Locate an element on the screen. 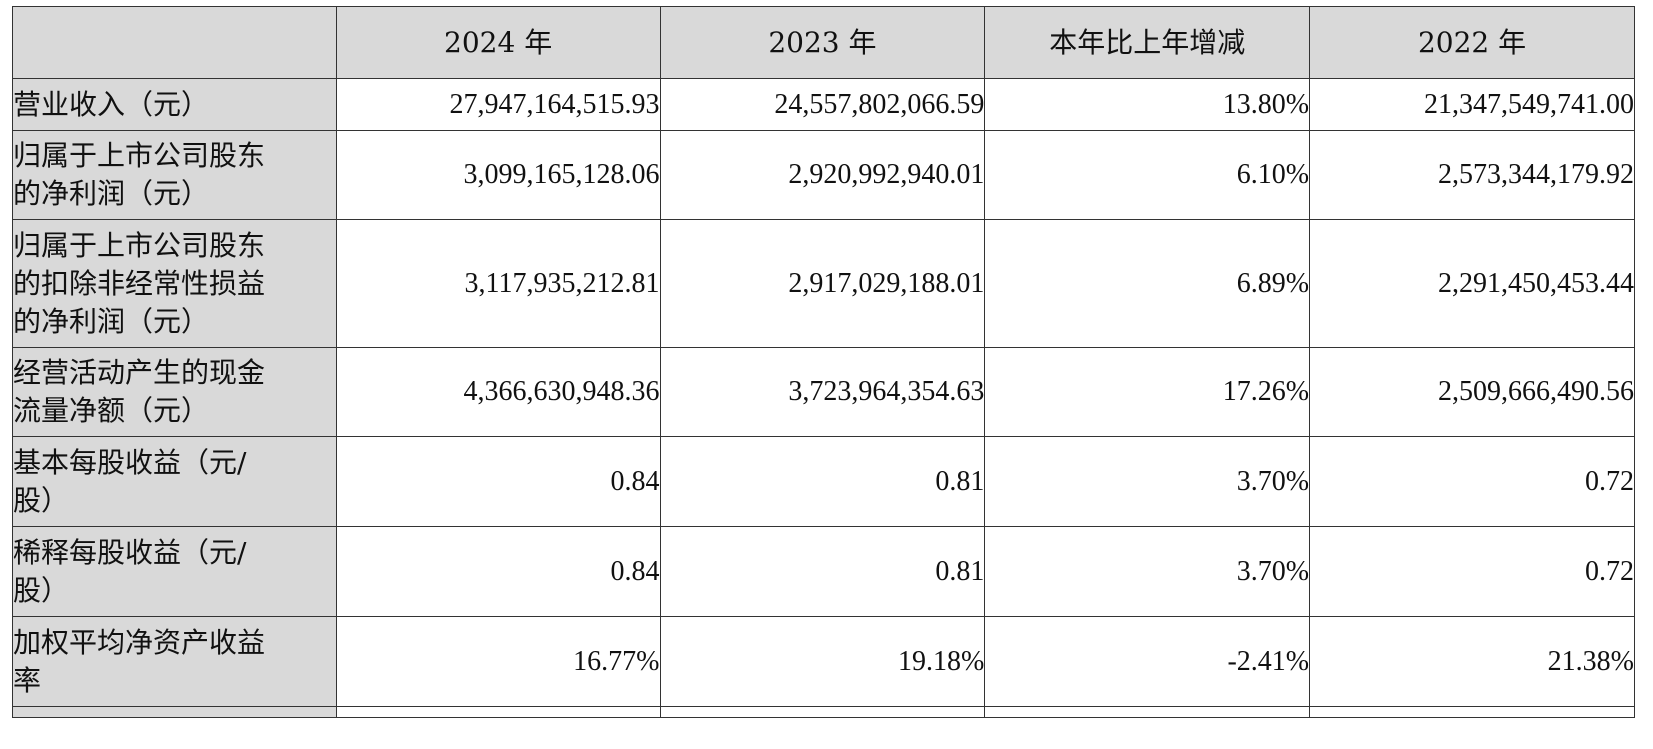  cell-2022: 21,347,549,741.00 is located at coordinates (1472, 104).